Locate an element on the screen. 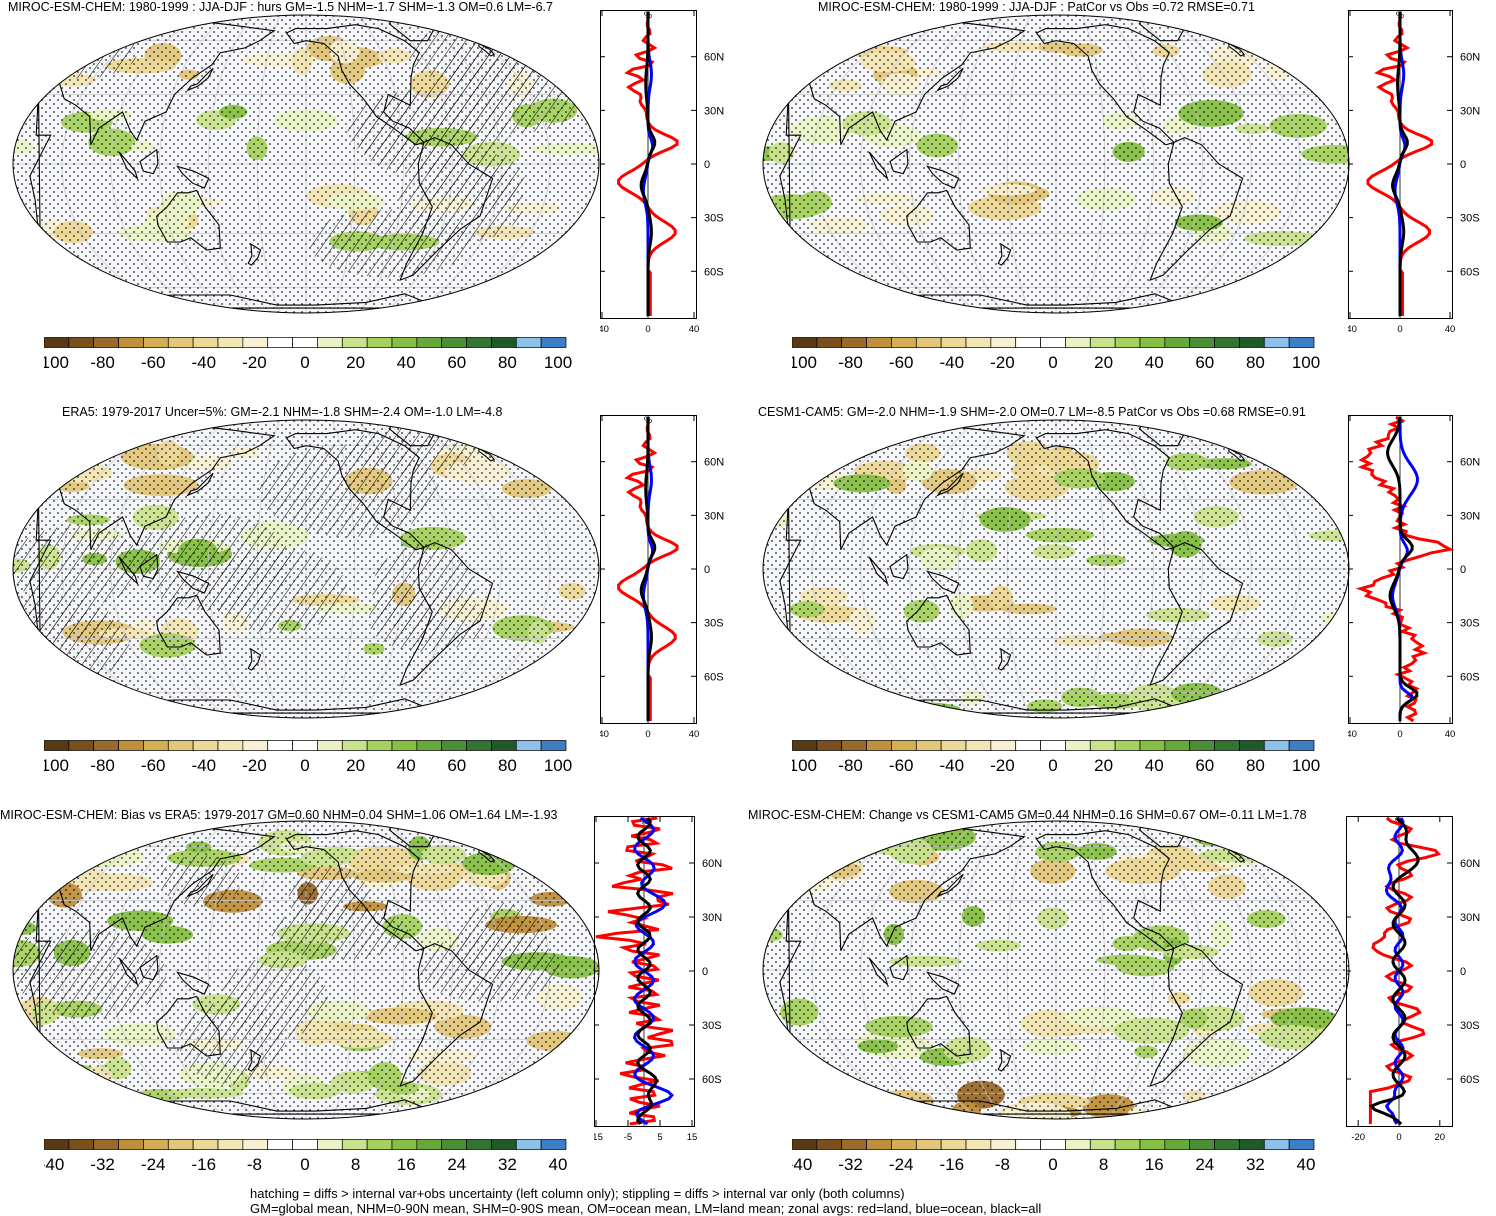 Image resolution: width=1496 pixels, height=1216 pixels. colorbar: -100 -80 -60 -40 -20 0 20 40 60 80 100 is located at coordinates (1056, 757).